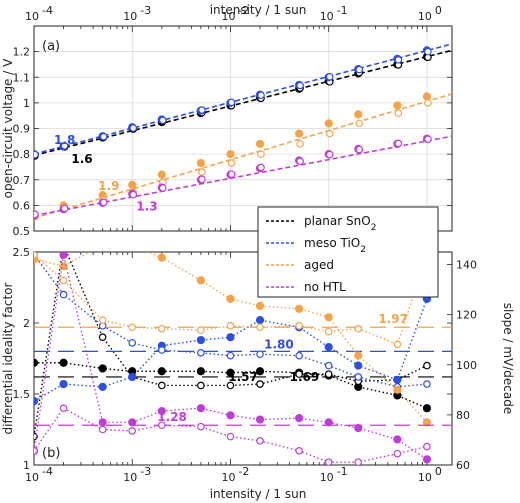 The width and height of the screenshot is (520, 503). Describe the element at coordinates (258, 10) in the screenshot. I see `top-x-axis-label: intensity / 1 sun` at that location.